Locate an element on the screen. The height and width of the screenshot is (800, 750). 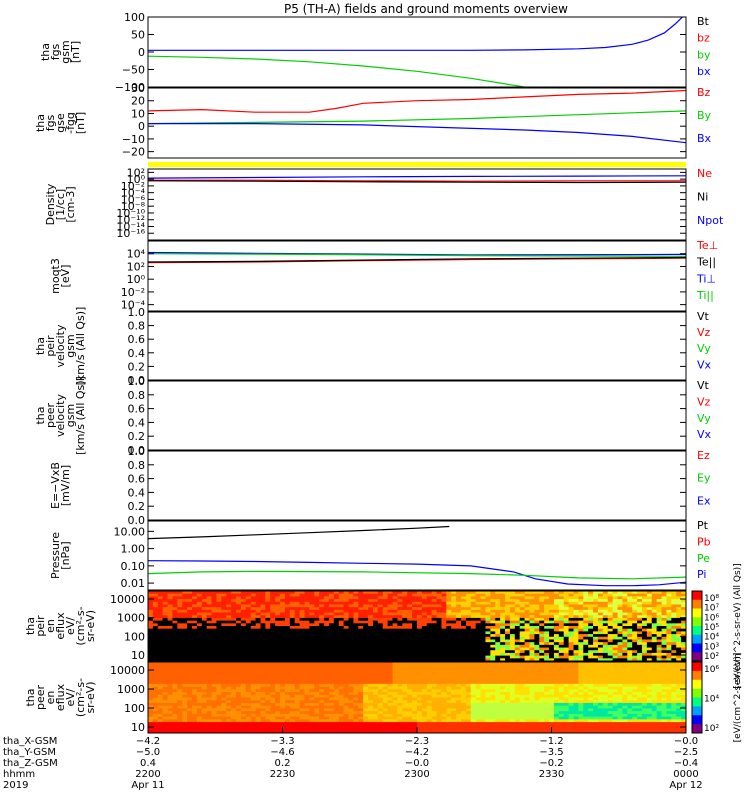
y-axis-label: Density[1/cc][cm-3] is located at coordinates (60, 204).